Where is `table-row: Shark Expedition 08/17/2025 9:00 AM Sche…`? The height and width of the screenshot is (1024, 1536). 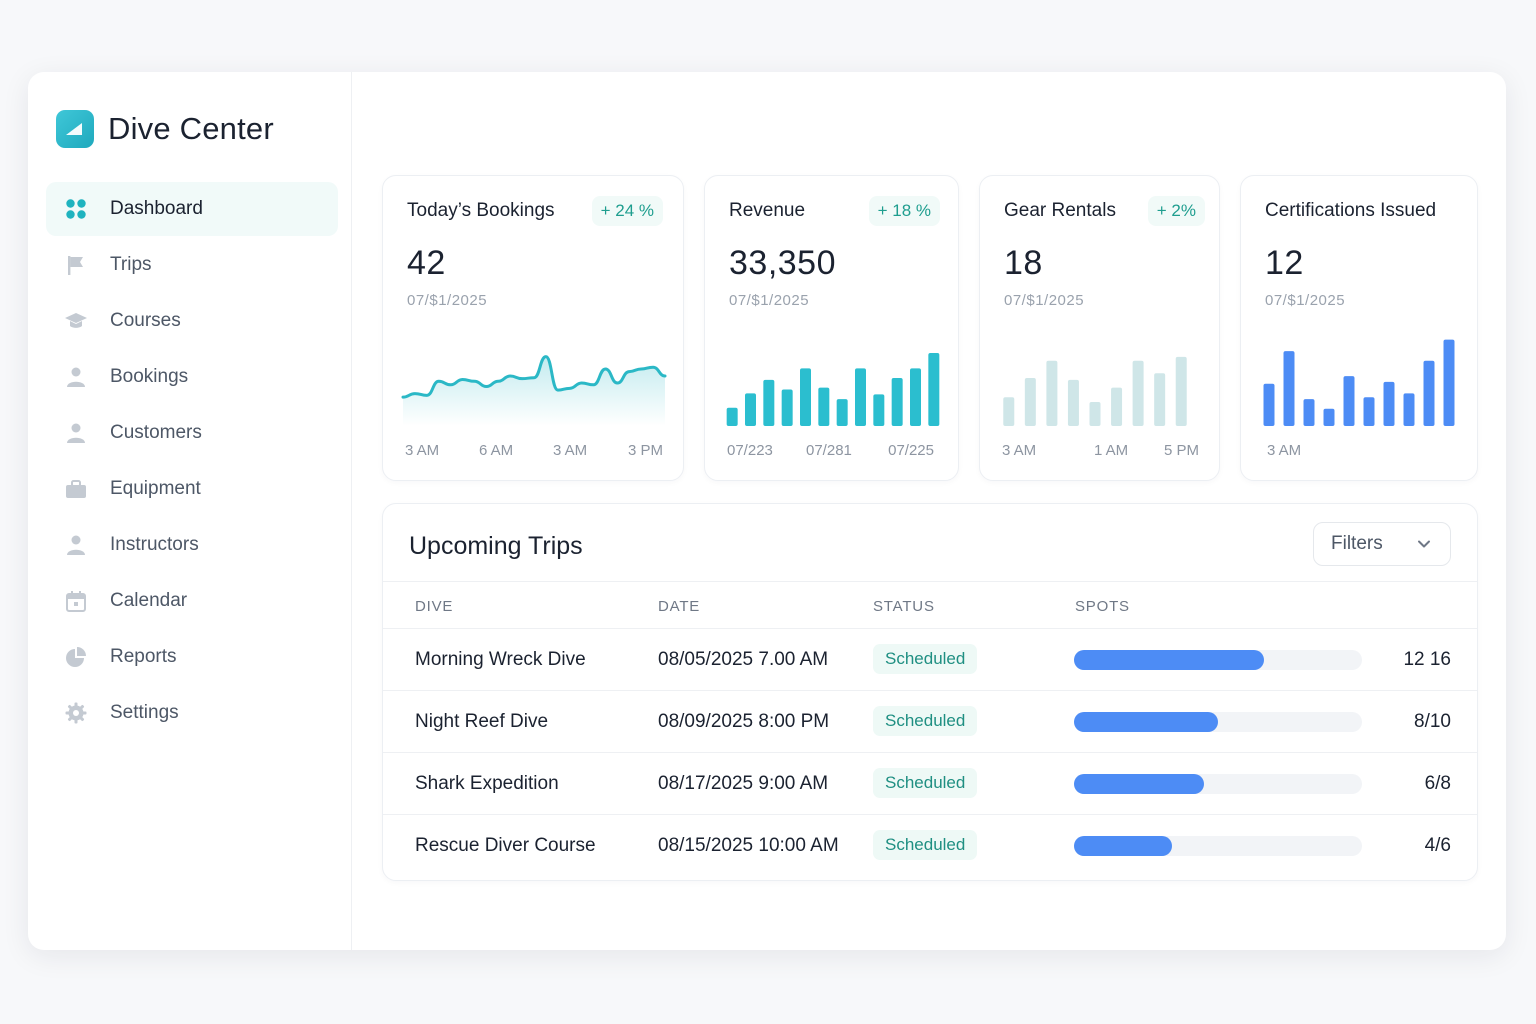 table-row: Shark Expedition 08/17/2025 9:00 AM Sche… is located at coordinates (930, 784).